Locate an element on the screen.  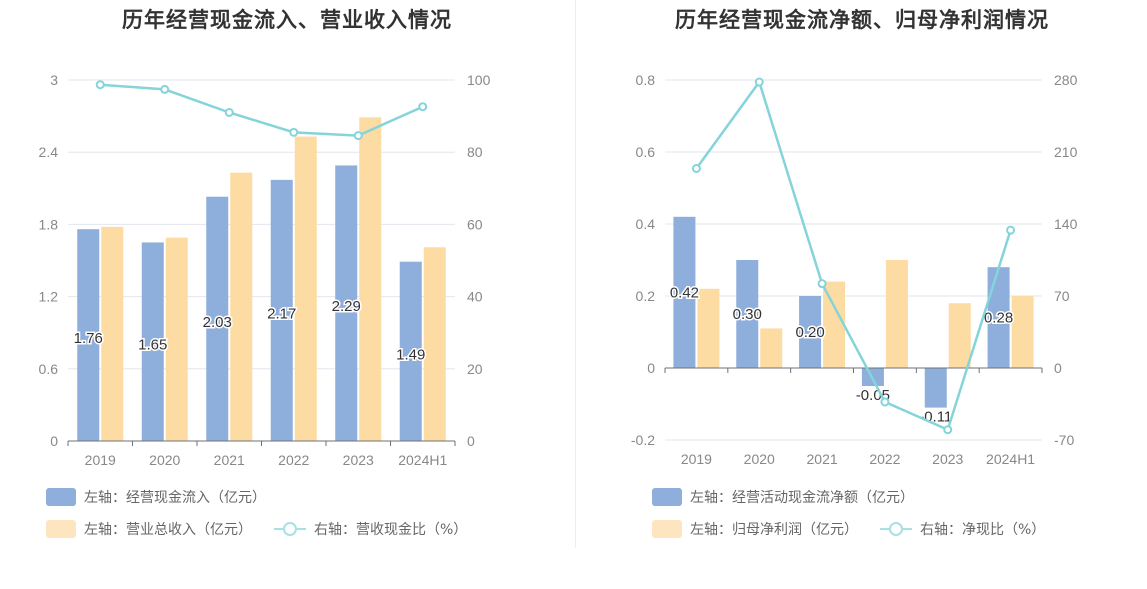
right-axis-tick: 60 is located at coordinates (475, 224).